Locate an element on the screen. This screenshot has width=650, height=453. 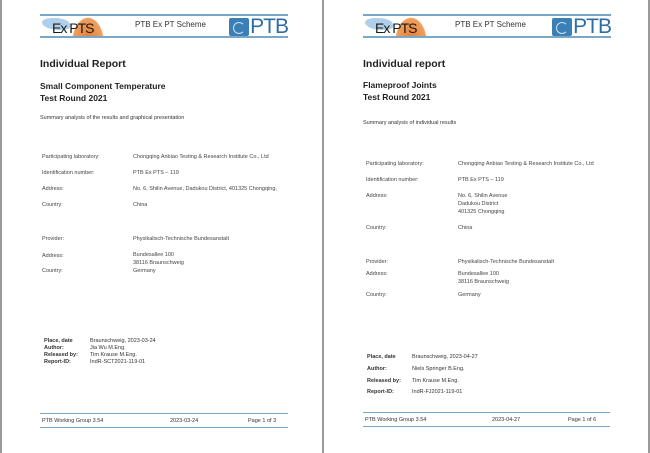
report-title: Individual report is located at coordinates (404, 64).